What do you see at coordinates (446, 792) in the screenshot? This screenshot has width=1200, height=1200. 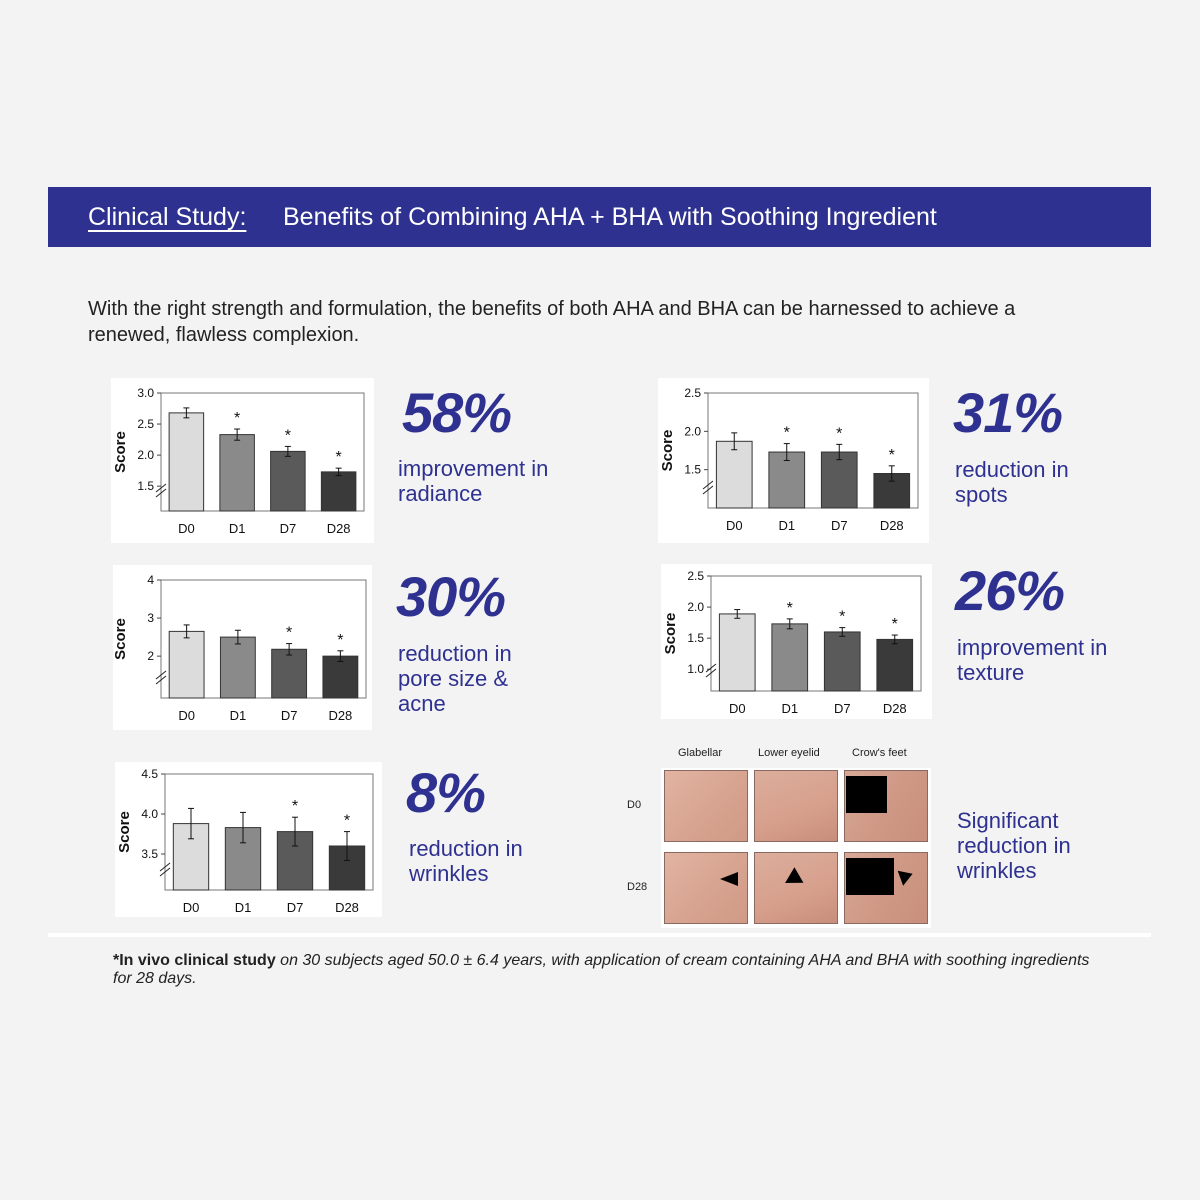 I see `stat-value-wrinkles: 8%` at bounding box center [446, 792].